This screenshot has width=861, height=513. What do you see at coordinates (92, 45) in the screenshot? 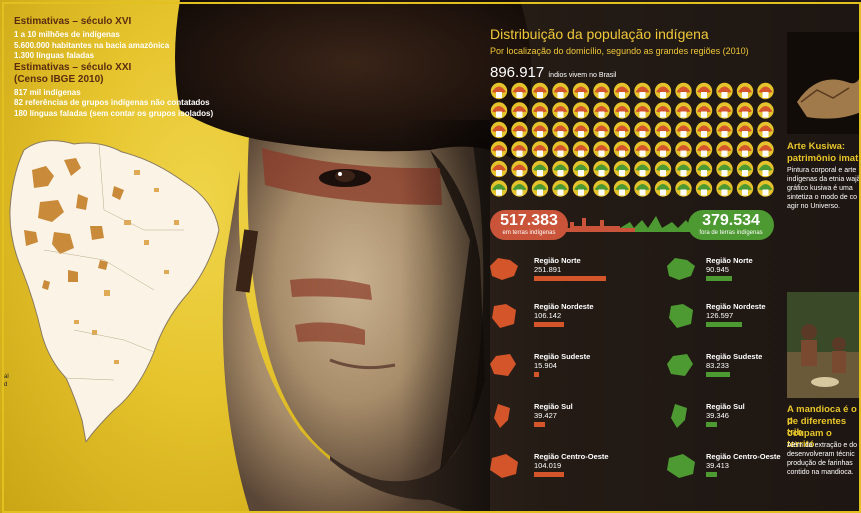
I see `estimates-16c-line: 5.600.000 habitantes na bacia amazônica` at bounding box center [92, 45].